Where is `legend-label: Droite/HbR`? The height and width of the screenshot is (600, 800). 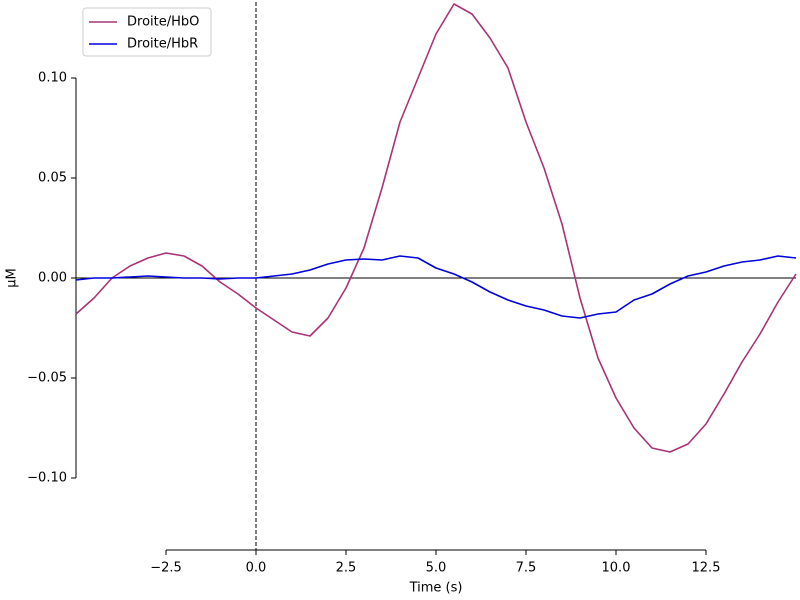
legend-label: Droite/HbR is located at coordinates (162, 44).